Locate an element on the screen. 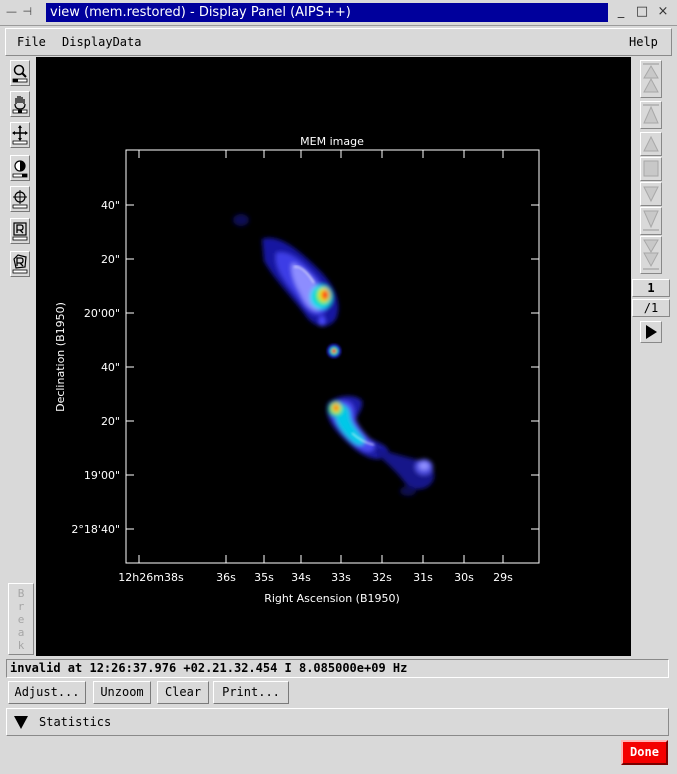 The height and width of the screenshot is (774, 677). rectangle-region-icon is located at coordinates (20, 231).